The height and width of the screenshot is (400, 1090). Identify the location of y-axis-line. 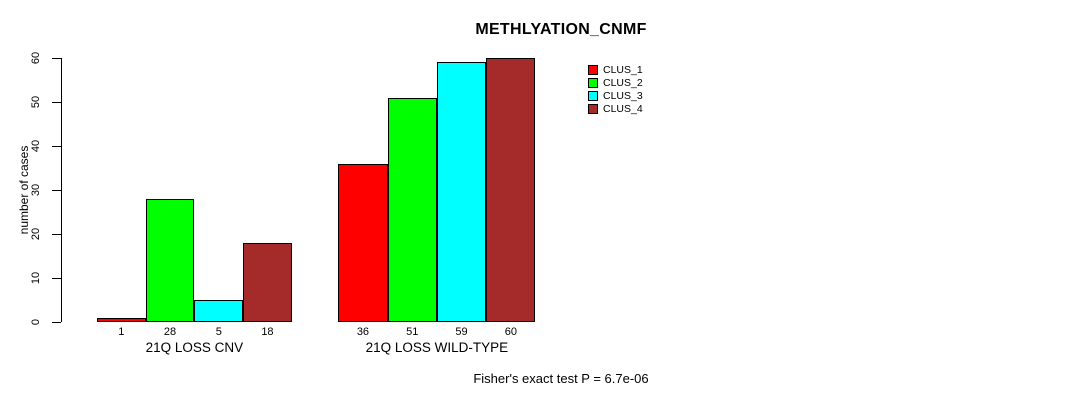
(61, 190).